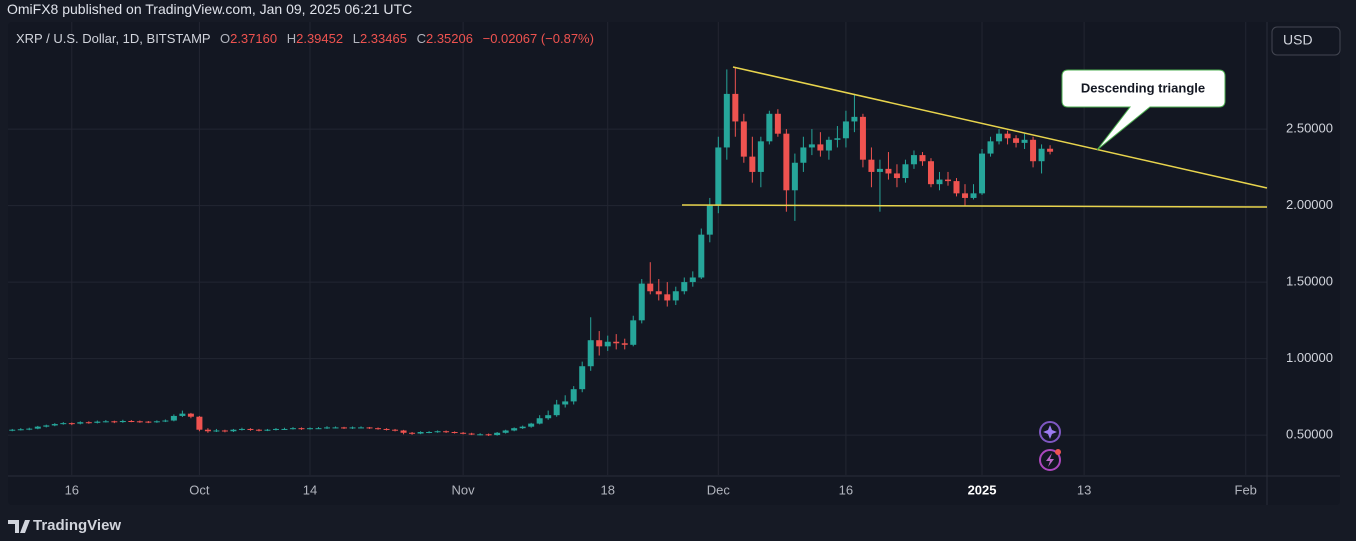 The height and width of the screenshot is (541, 1356). Describe the element at coordinates (1298, 40) in the screenshot. I see `currency-label: USD` at that location.